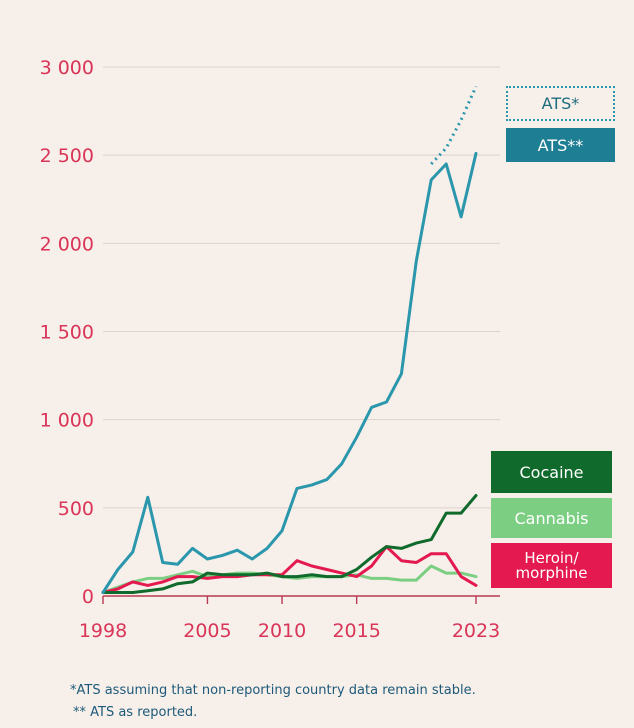  Describe the element at coordinates (551, 518) in the screenshot. I see `legend-cannabis: Cannabis` at that location.